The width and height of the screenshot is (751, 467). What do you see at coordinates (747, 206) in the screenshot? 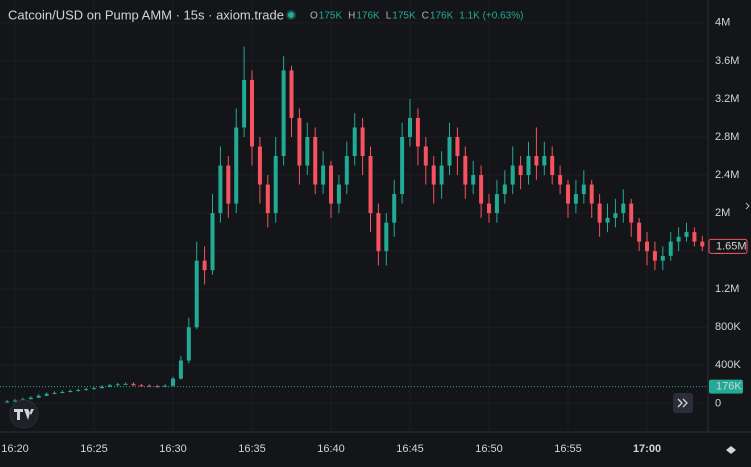
I see `axis-expand-icon` at bounding box center [747, 206].